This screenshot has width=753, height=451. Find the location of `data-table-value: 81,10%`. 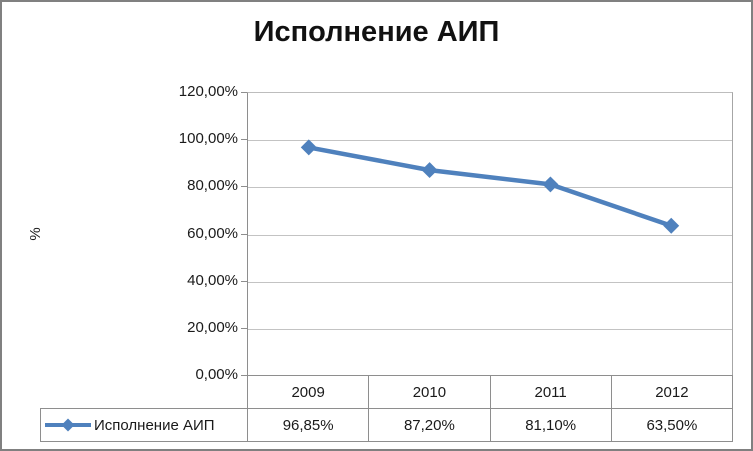

data-table-value: 81,10% is located at coordinates (551, 425).